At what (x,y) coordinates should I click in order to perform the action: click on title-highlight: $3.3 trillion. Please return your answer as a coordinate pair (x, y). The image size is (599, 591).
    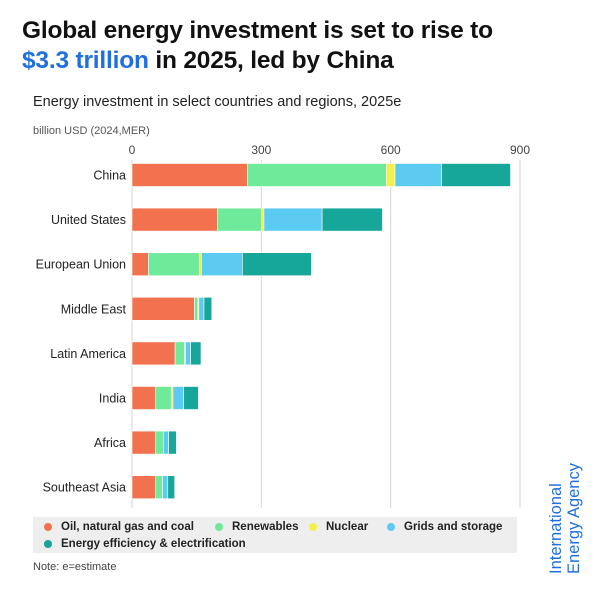
    Looking at the image, I should click on (85, 60).